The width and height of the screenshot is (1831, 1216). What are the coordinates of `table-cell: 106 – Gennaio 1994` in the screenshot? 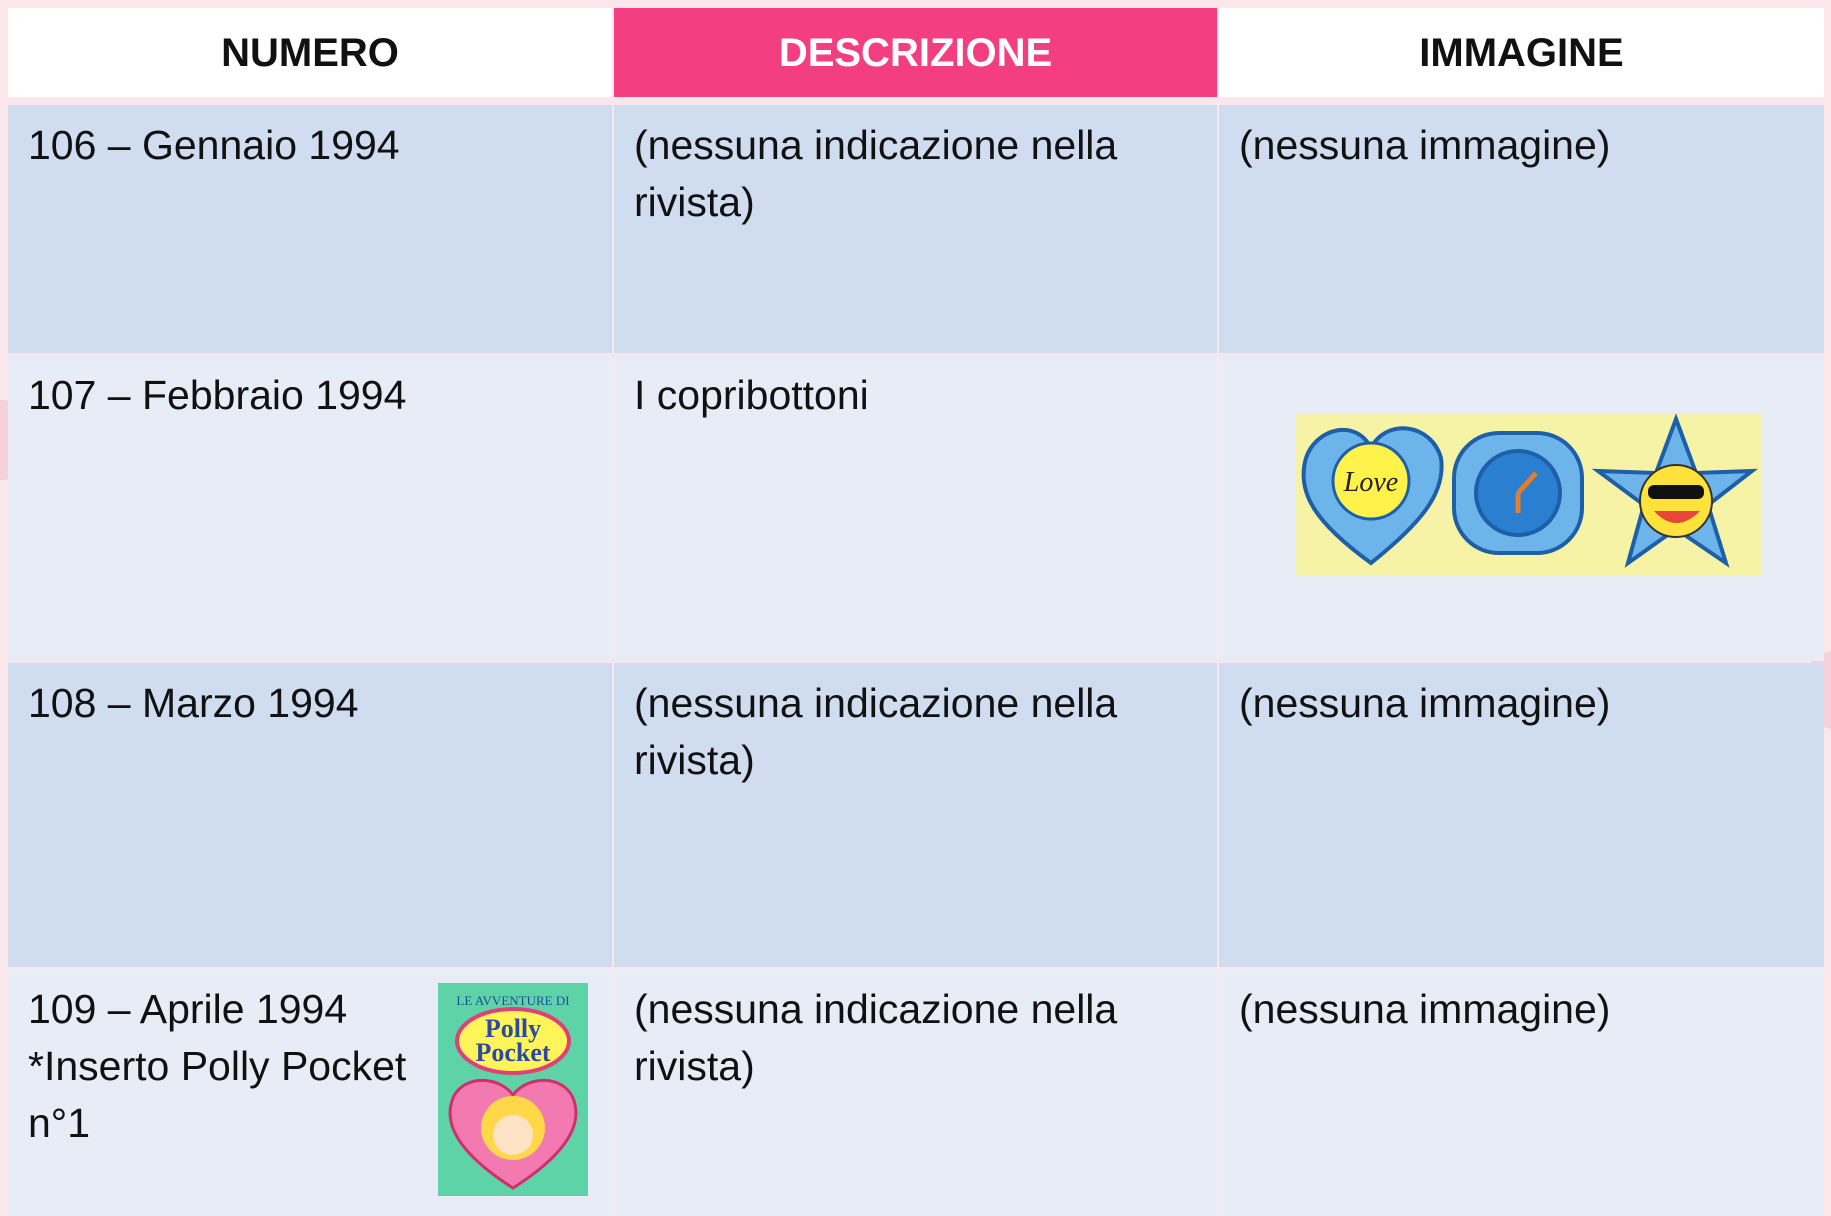 It's located at (310, 229).